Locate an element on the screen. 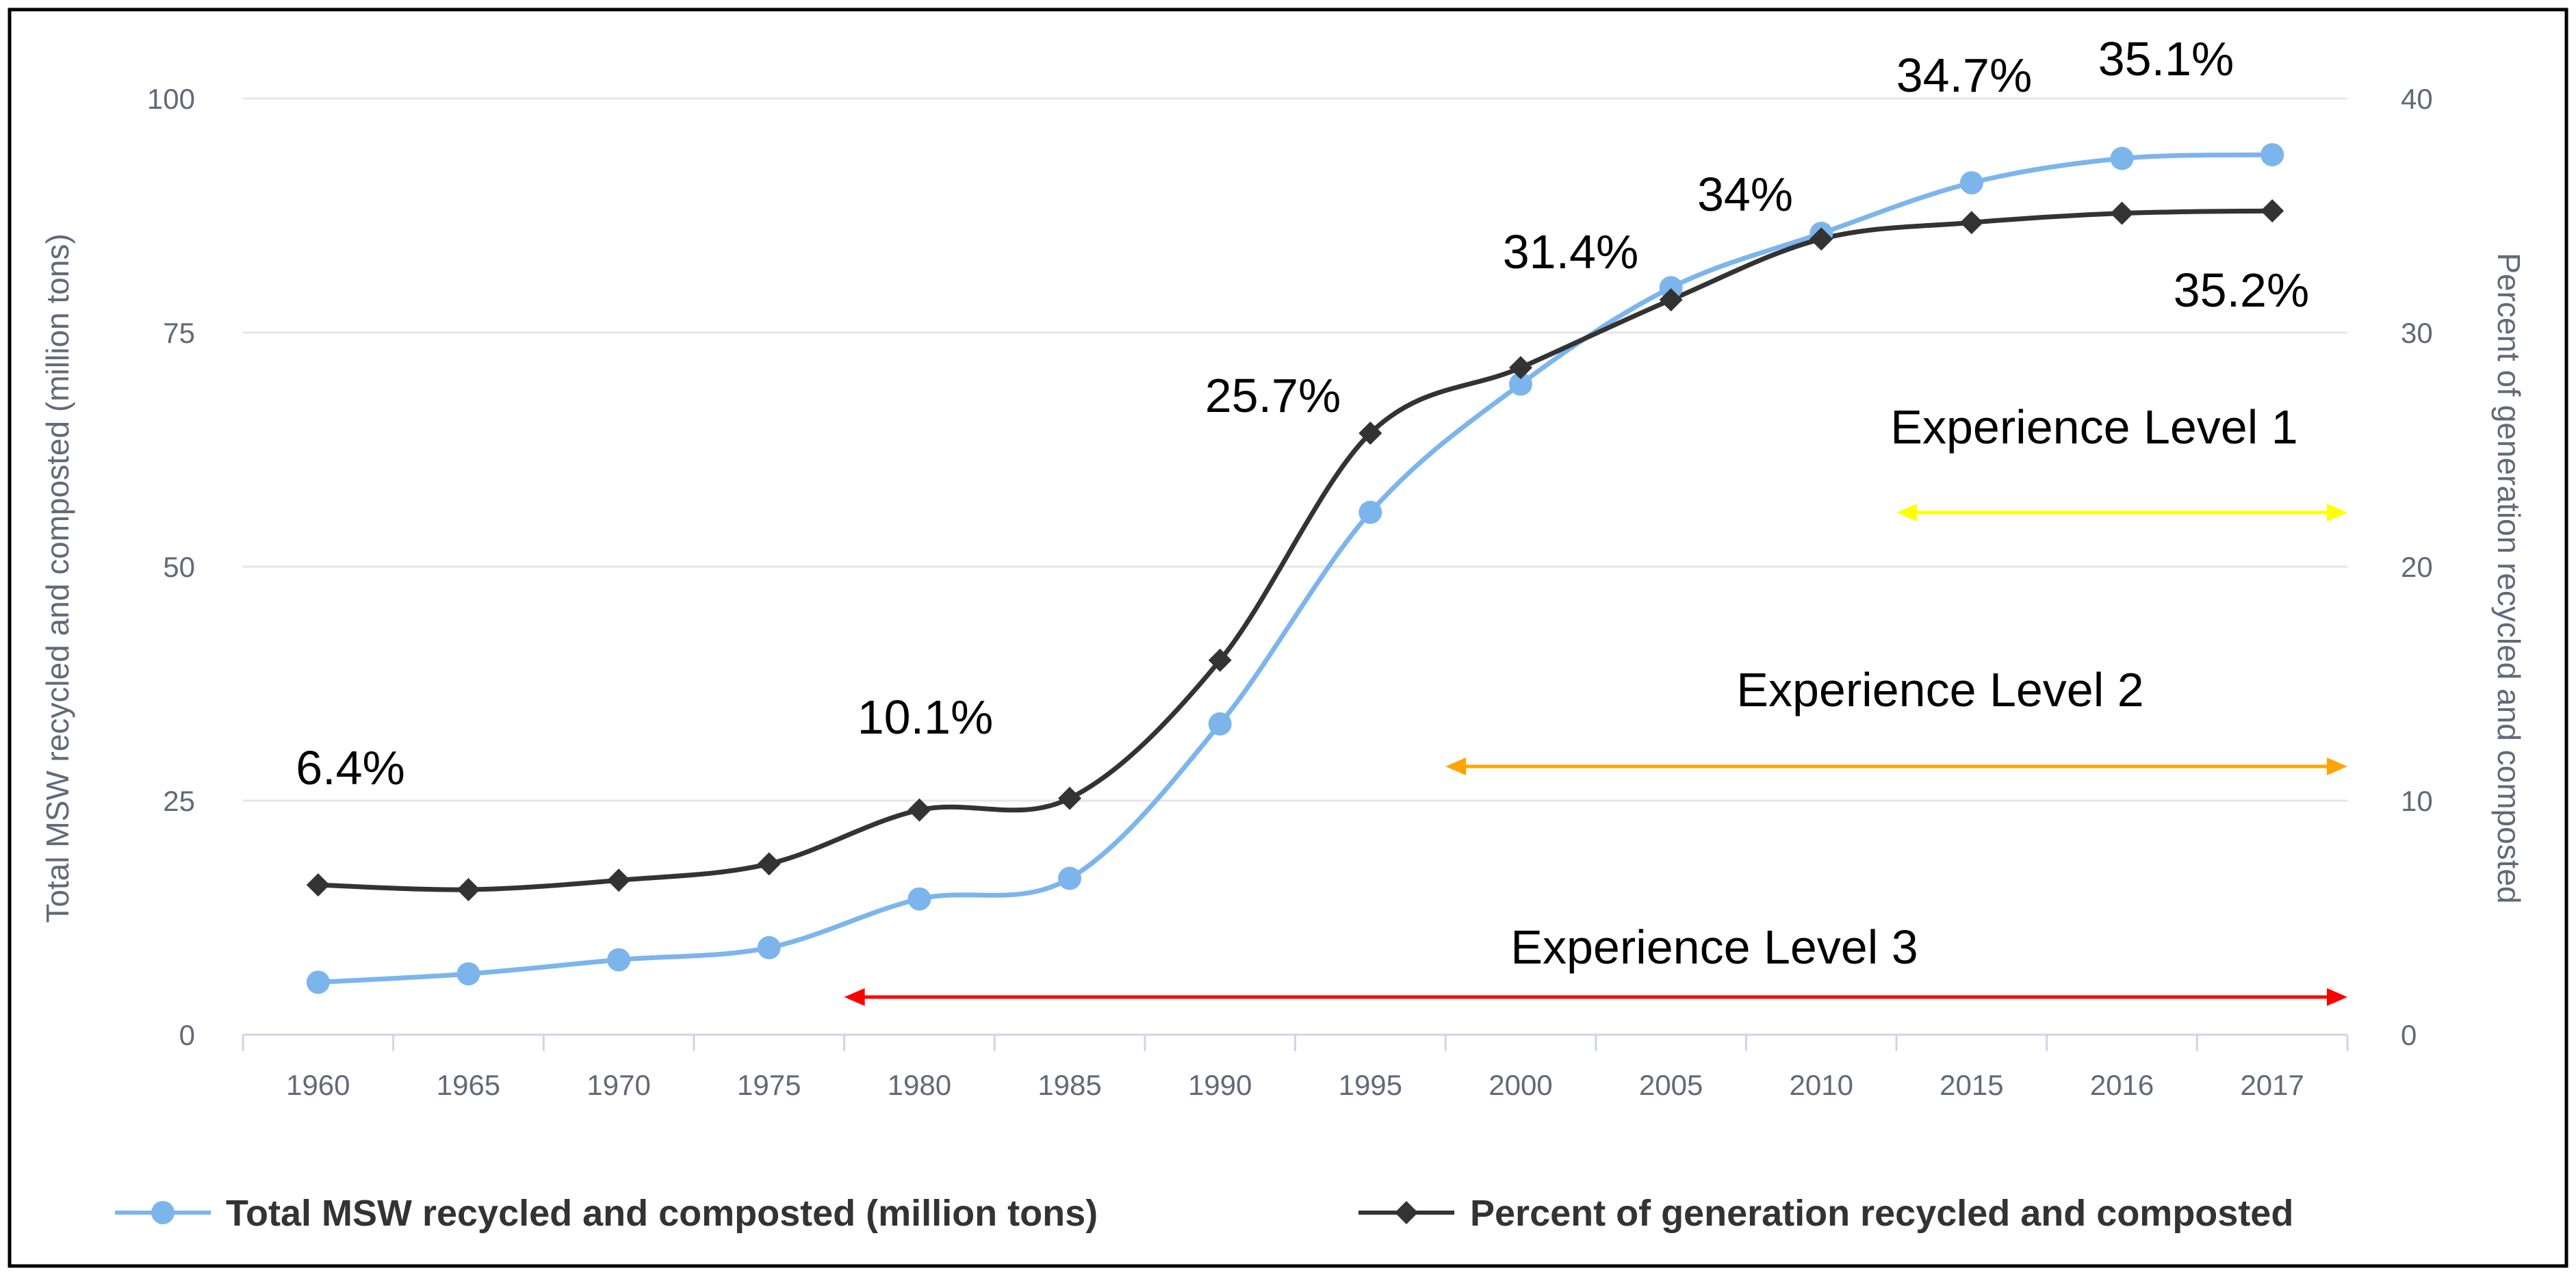  msw-point-2000 is located at coordinates (1520, 384).